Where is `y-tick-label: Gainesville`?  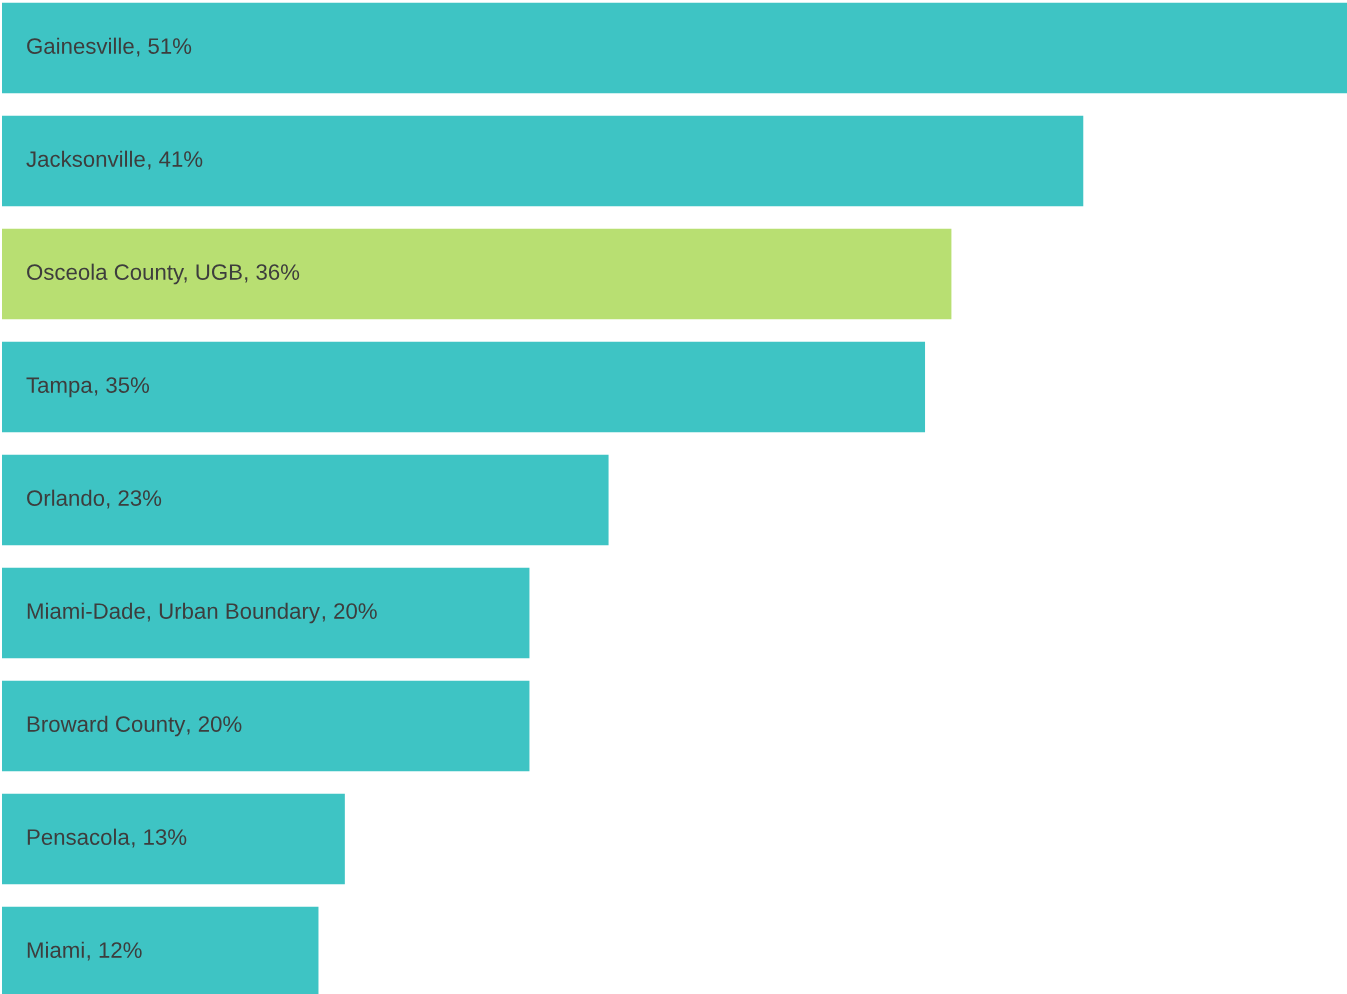
y-tick-label: Gainesville is located at coordinates (80, 45).